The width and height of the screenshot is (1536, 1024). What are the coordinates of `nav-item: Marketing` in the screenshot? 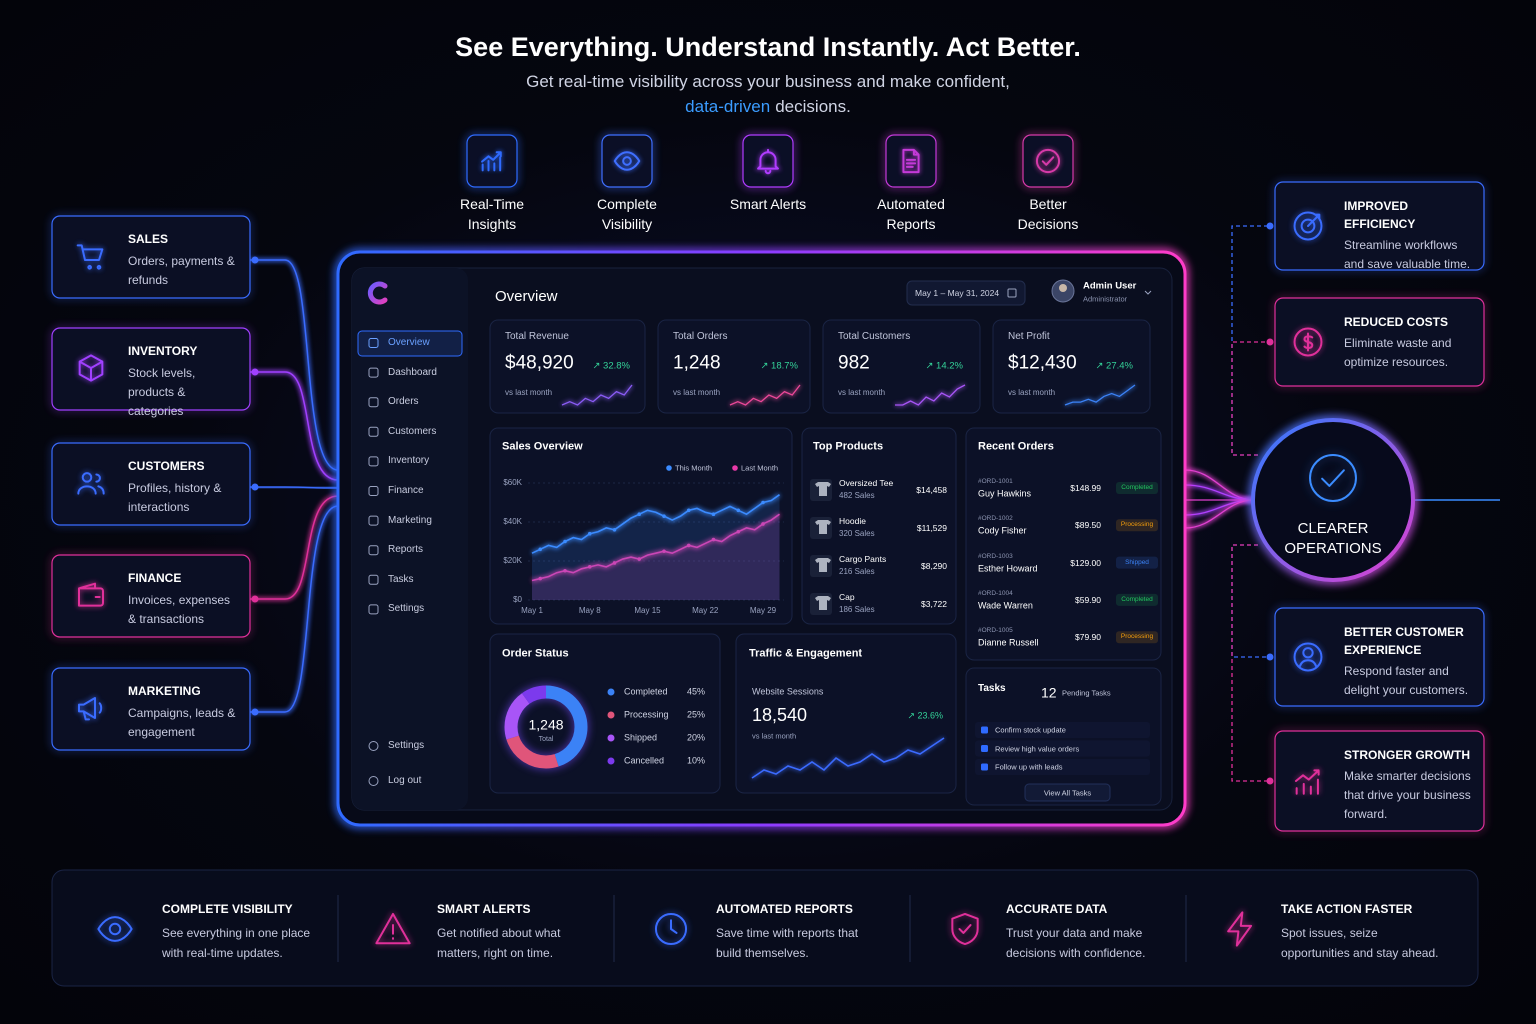 It's located at (410, 520).